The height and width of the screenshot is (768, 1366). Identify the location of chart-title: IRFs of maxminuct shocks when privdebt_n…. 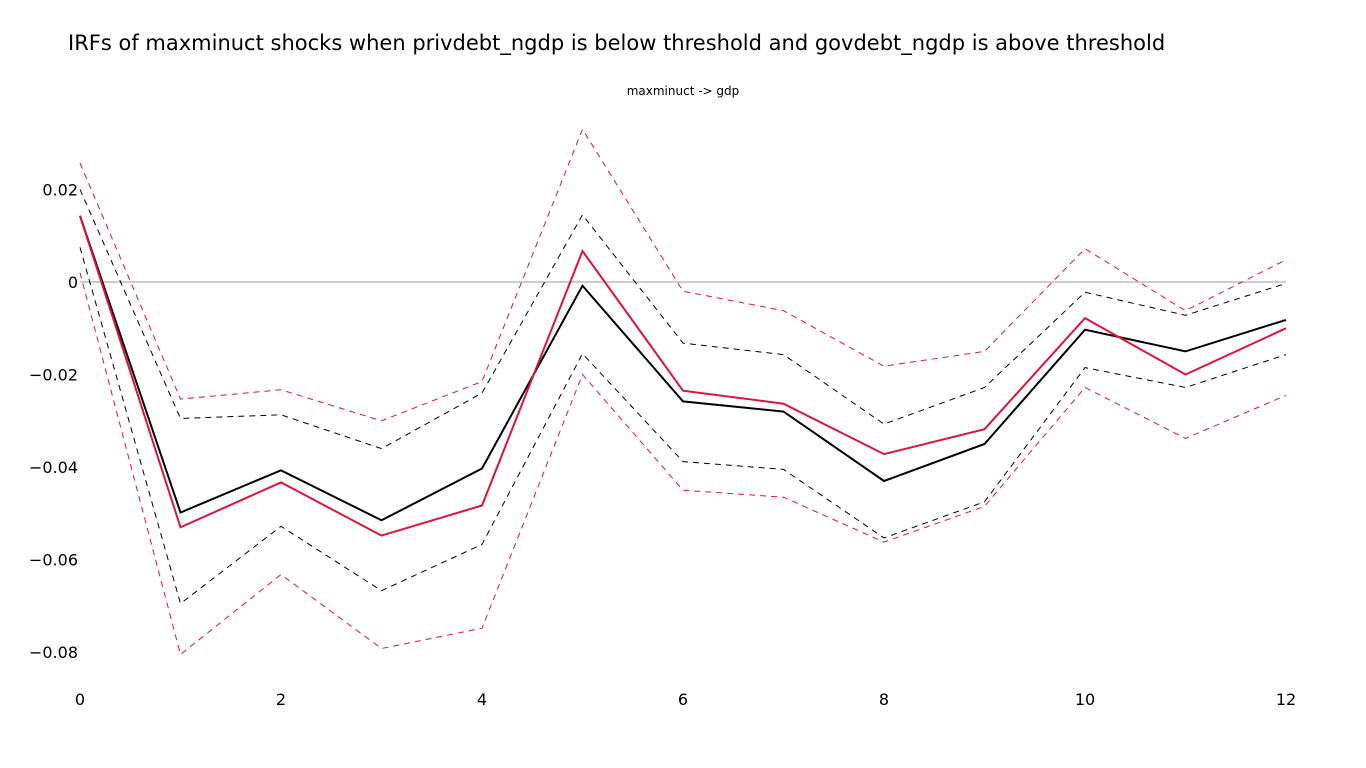
(616, 43).